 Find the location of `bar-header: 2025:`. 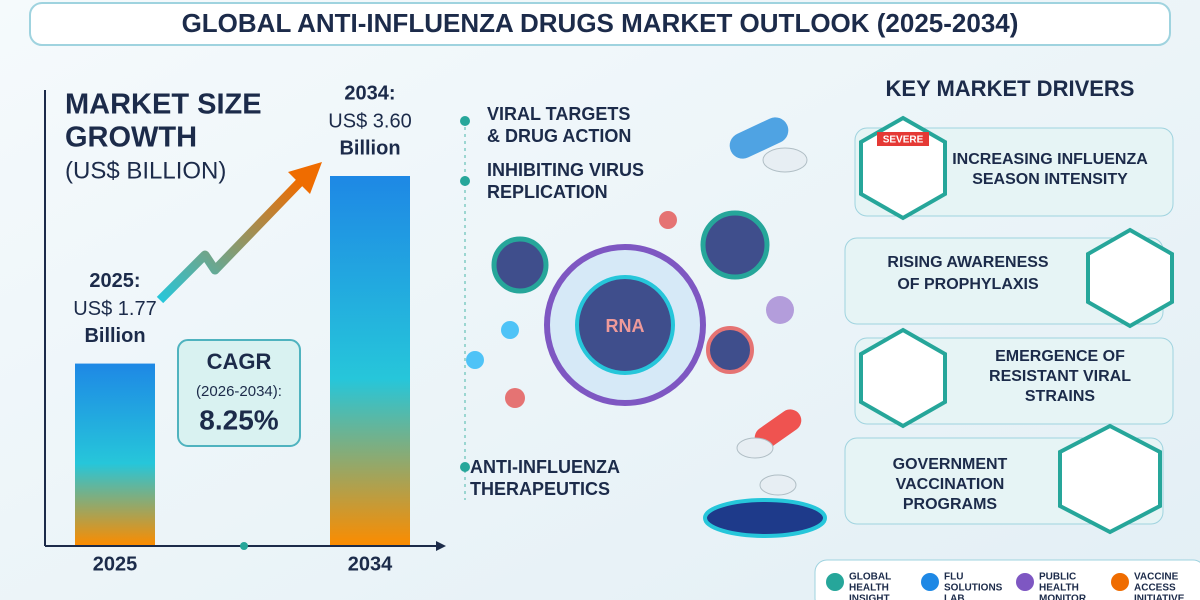

bar-header: 2025: is located at coordinates (114, 281).